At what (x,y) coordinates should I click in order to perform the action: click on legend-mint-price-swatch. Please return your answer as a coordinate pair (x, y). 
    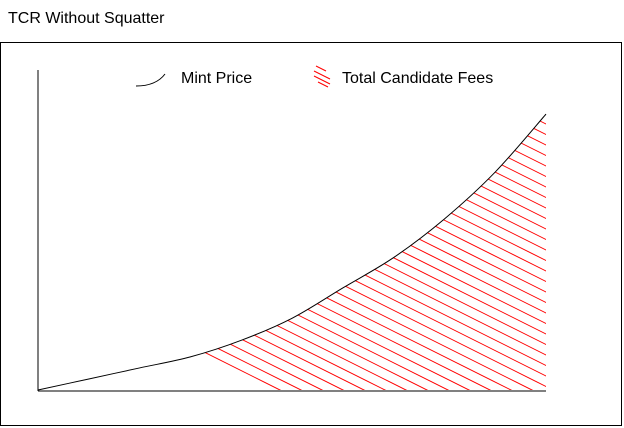
    Looking at the image, I should click on (150, 80).